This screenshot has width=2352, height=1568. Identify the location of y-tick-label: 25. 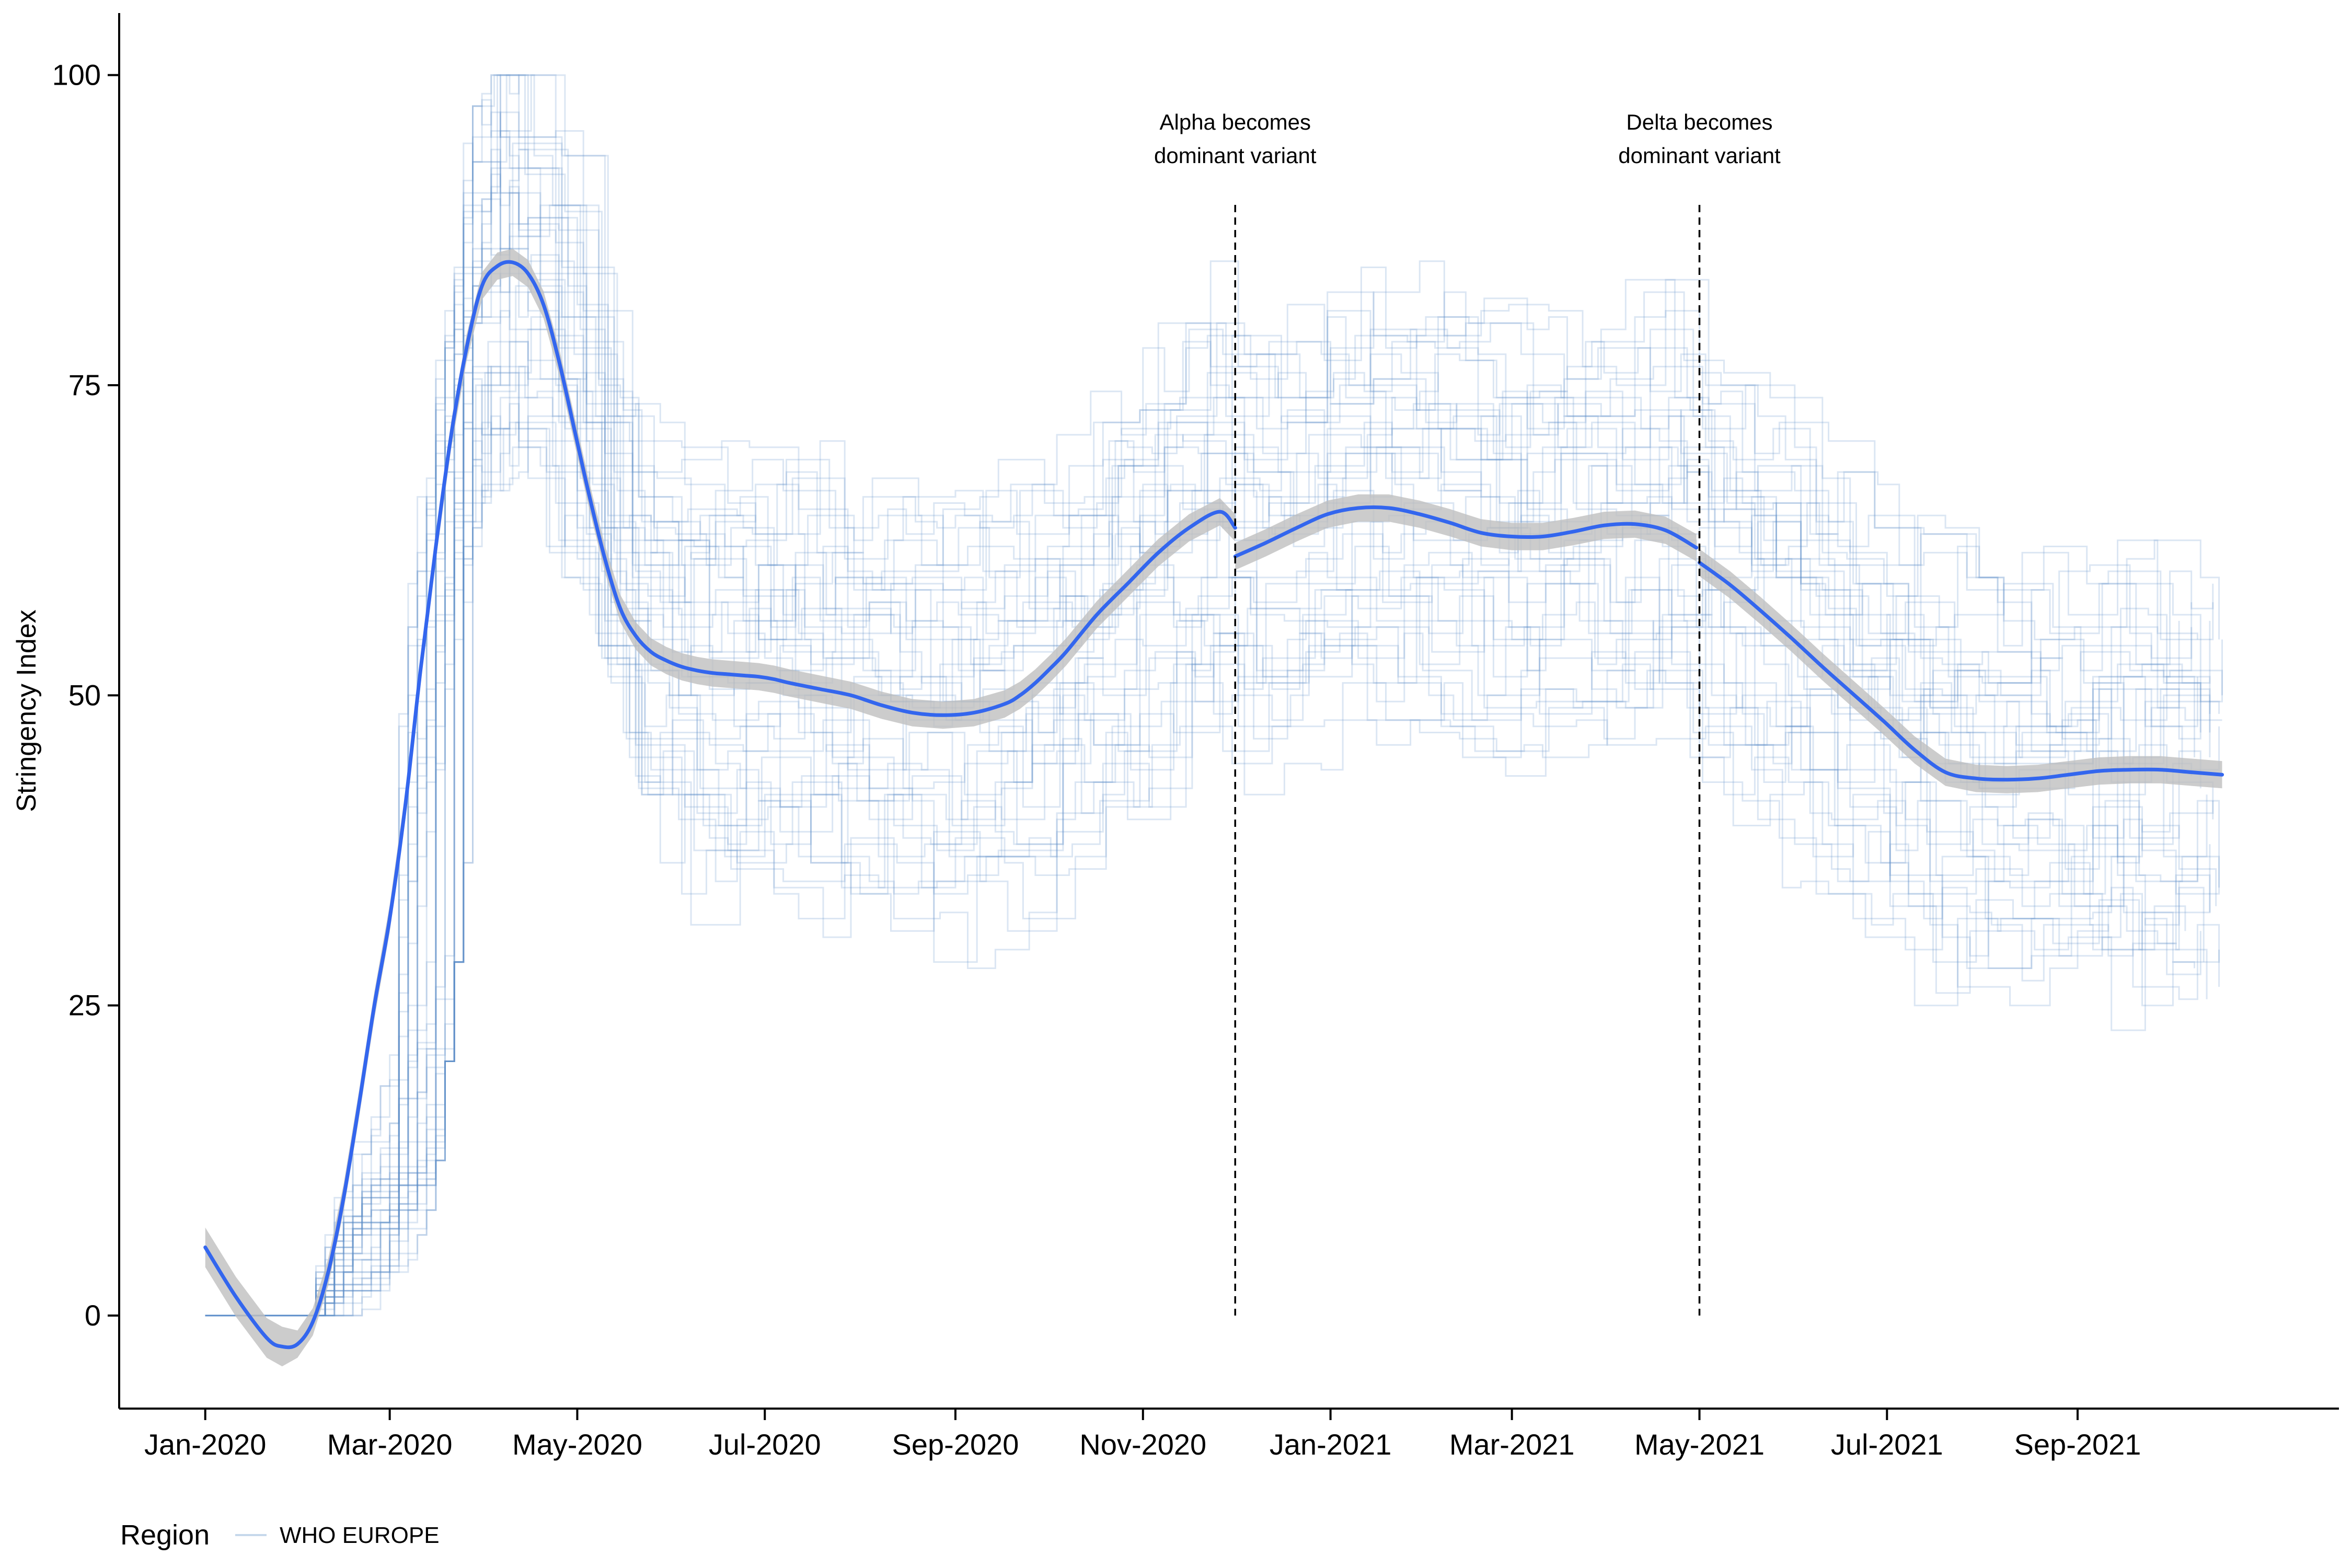
(84, 1005).